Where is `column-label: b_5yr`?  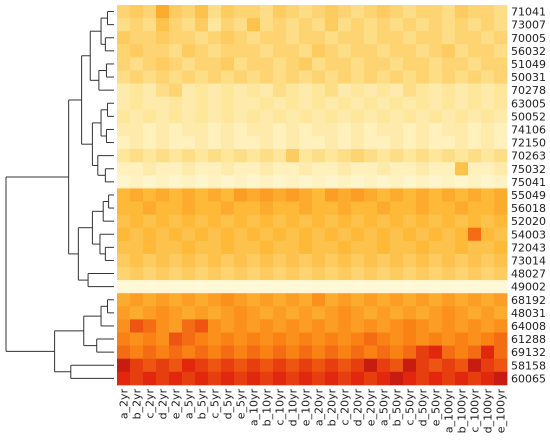
column-label: b_5yr is located at coordinates (202, 403).